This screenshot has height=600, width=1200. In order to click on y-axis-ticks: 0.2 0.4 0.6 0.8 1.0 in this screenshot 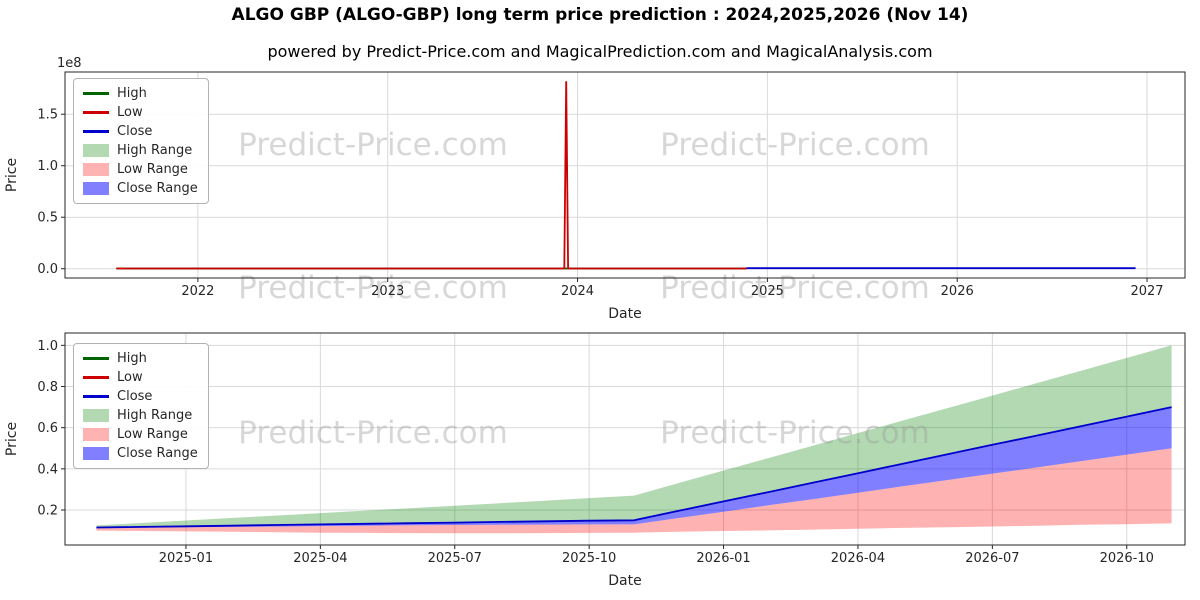, I will do `click(51, 429)`.